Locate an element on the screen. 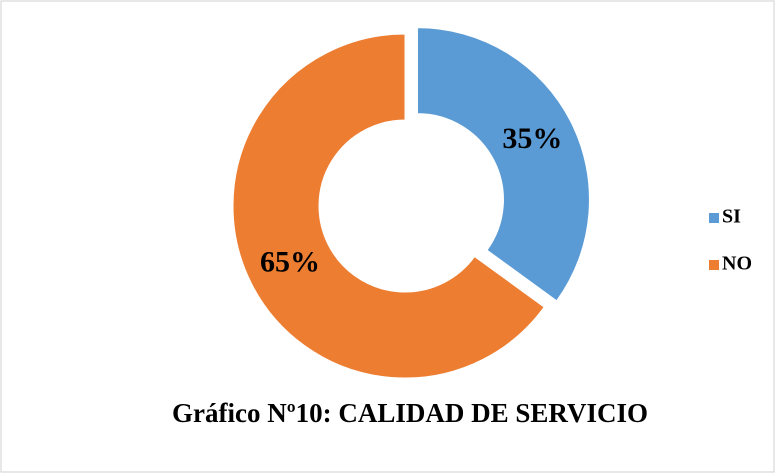  data-label: 65% is located at coordinates (290, 261).